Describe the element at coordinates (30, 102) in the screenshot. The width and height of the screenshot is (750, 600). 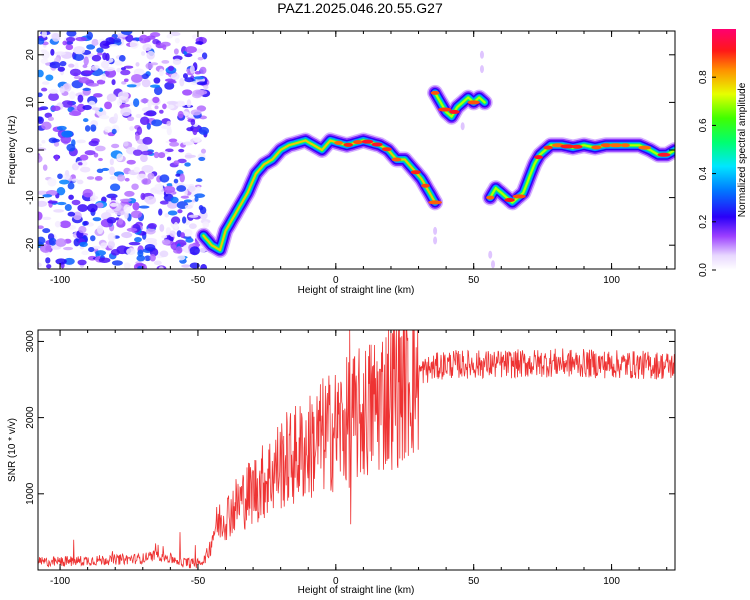
I see `top-ytick-label: 10` at that location.